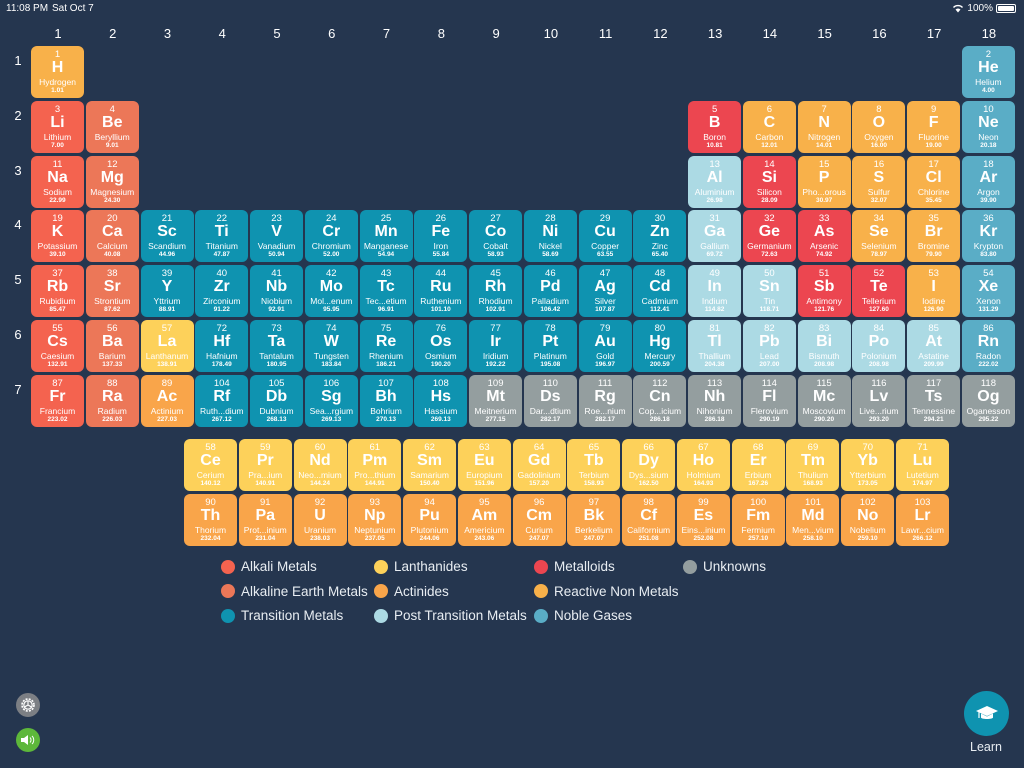 This screenshot has width=1024, height=768. Describe the element at coordinates (167, 346) in the screenshot. I see `element-cell-La: 57 La Lanthanum 138.91` at that location.